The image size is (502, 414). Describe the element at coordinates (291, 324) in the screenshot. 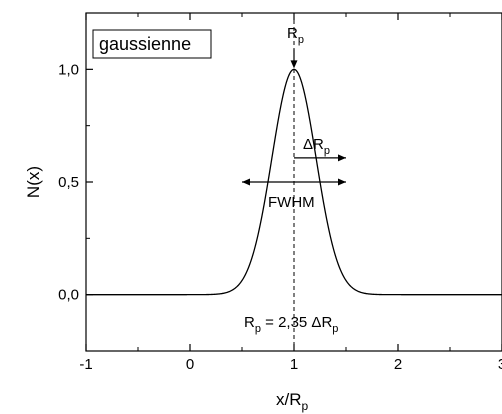

I see `relation-label: Rp = 2,35 ΔRp` at that location.